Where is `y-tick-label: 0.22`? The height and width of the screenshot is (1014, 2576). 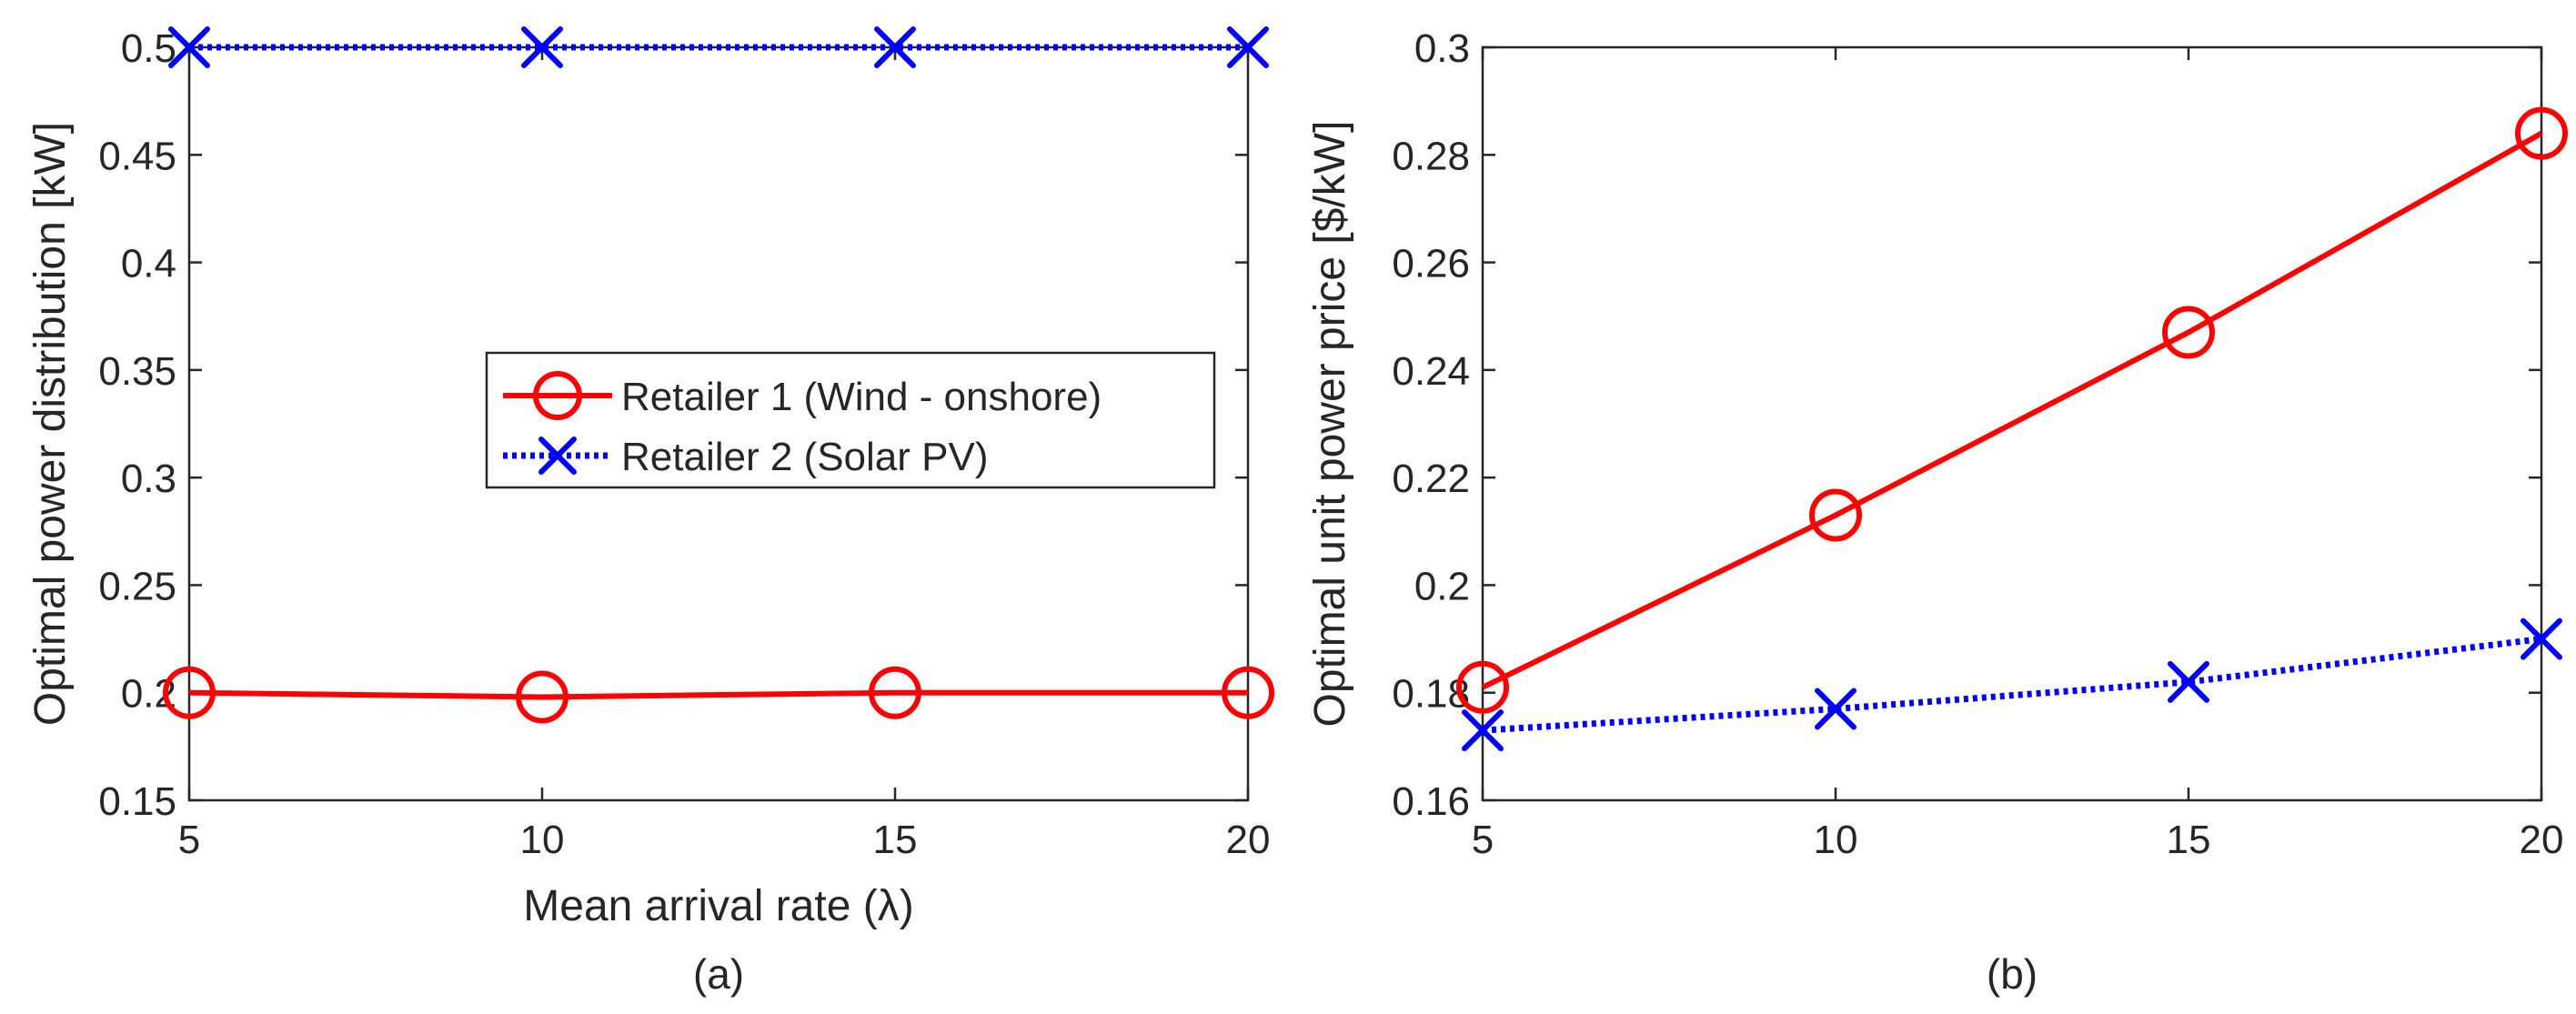 y-tick-label: 0.22 is located at coordinates (1431, 479).